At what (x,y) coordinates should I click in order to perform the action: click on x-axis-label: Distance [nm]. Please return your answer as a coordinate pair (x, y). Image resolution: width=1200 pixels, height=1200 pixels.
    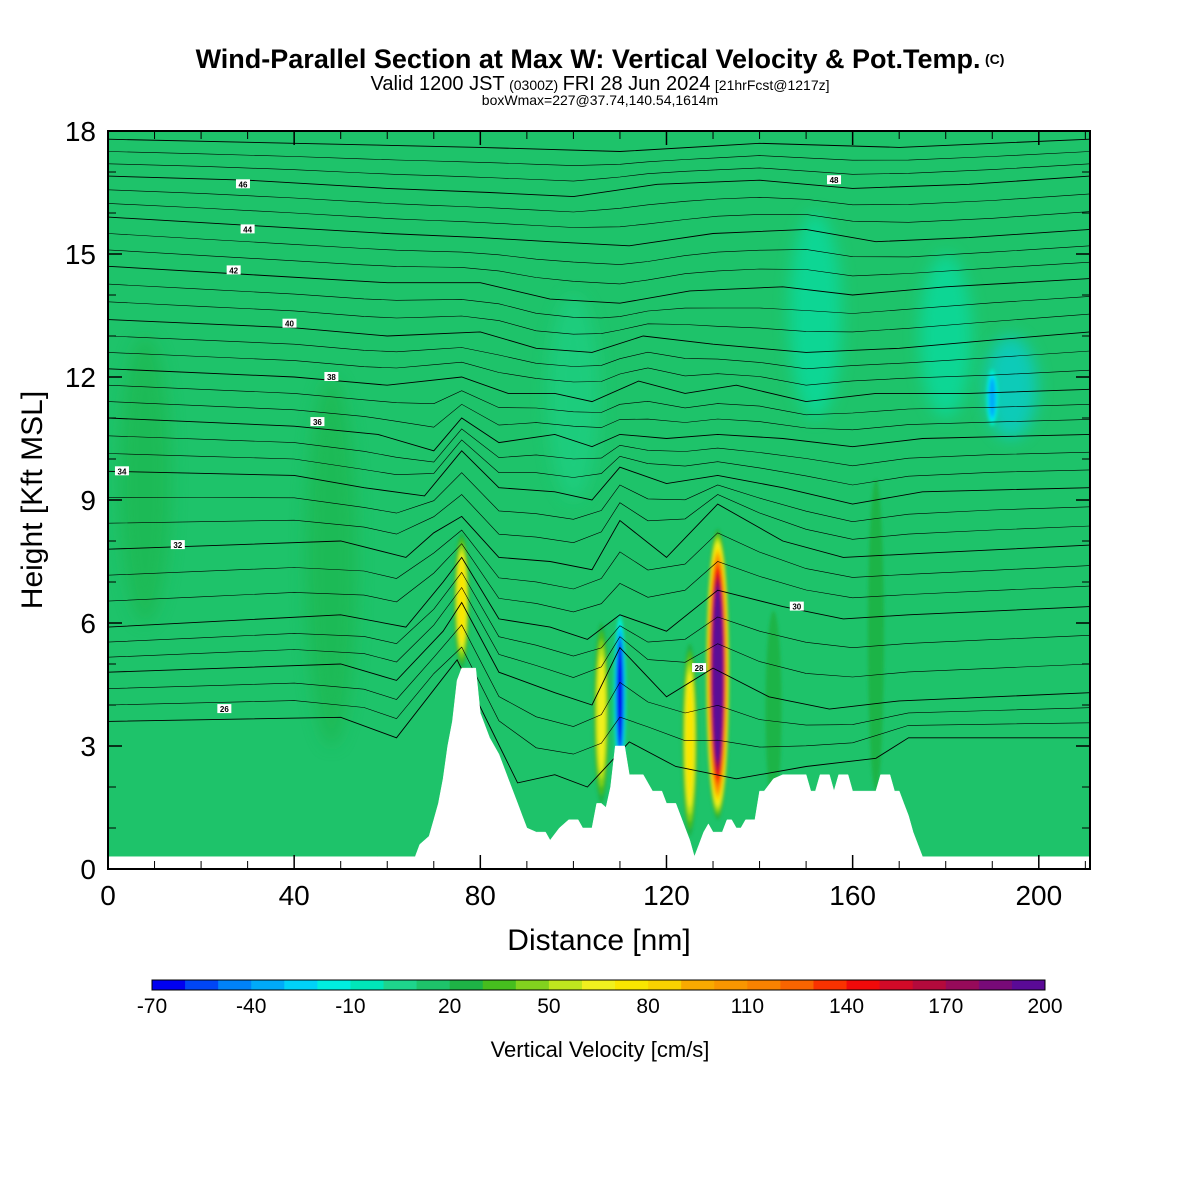
    Looking at the image, I should click on (598, 940).